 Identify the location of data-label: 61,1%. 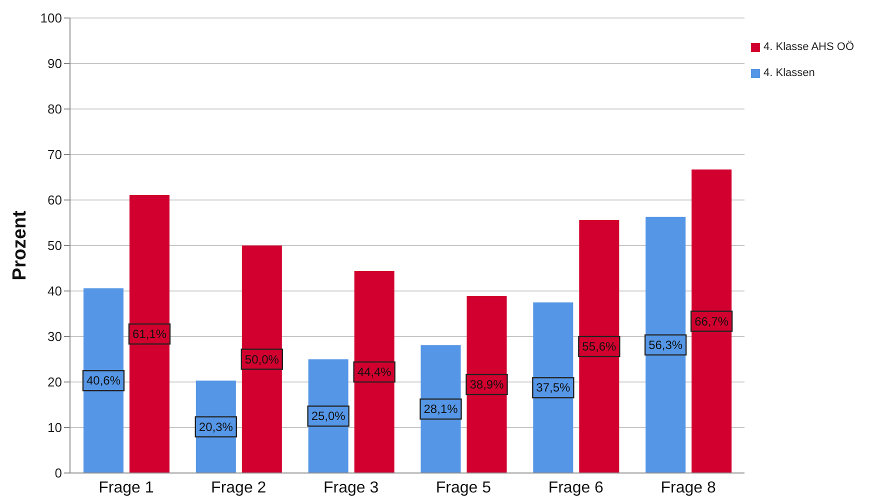
(149, 333).